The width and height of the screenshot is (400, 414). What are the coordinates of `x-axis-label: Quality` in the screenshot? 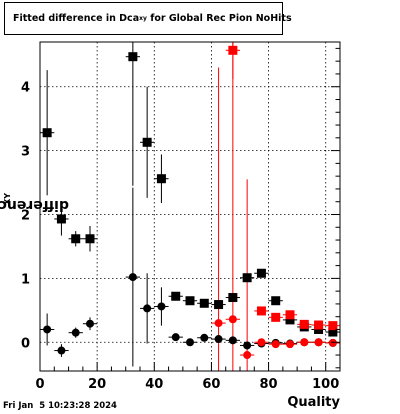 It's located at (313, 402).